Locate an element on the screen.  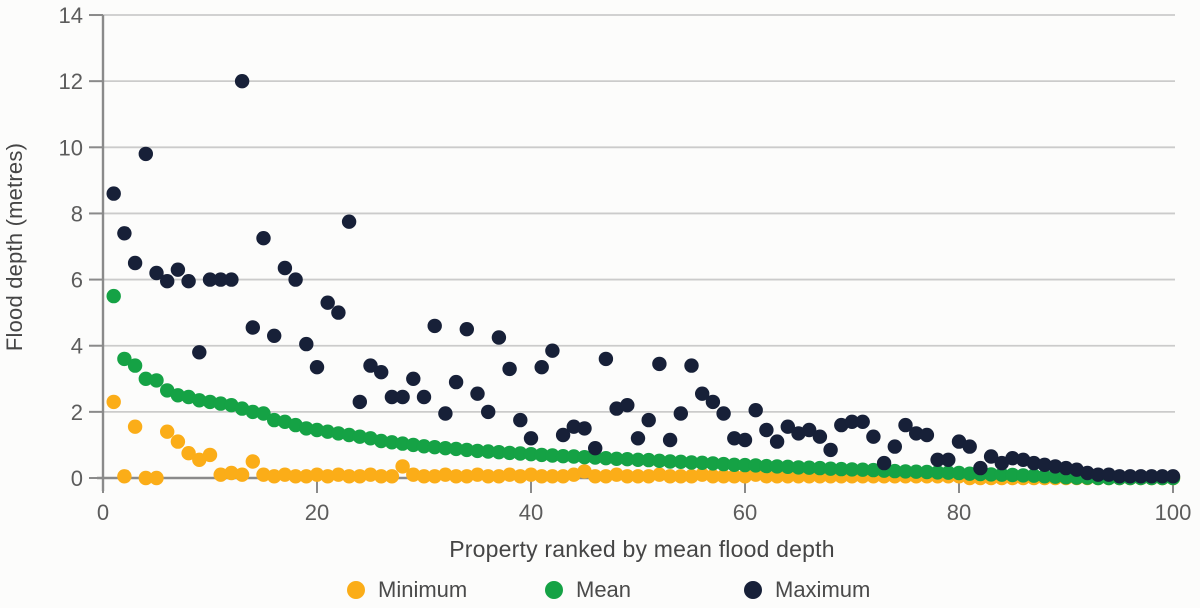
x-tick-label: 100 is located at coordinates (1173, 512).